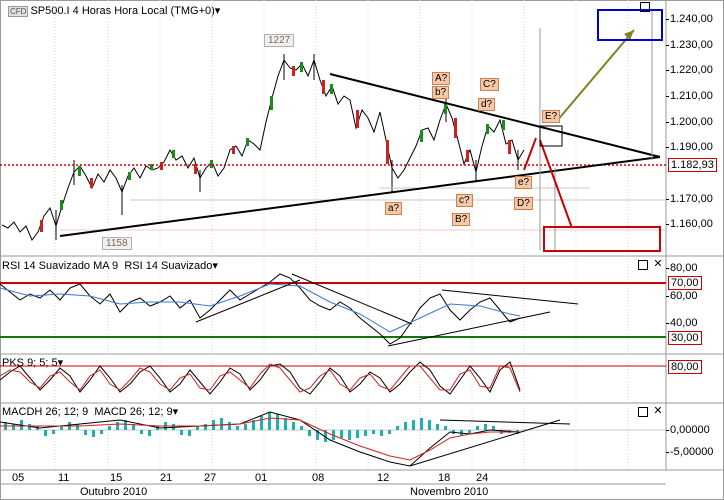  Describe the element at coordinates (524, 182) in the screenshot. I see `wave-label-e: e?` at that location.